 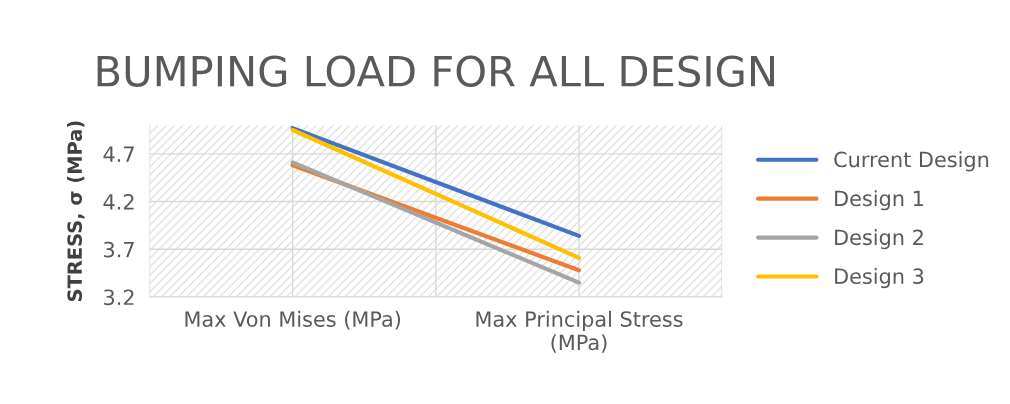 What do you see at coordinates (911, 161) in the screenshot?
I see `legend-label: Current Design` at bounding box center [911, 161].